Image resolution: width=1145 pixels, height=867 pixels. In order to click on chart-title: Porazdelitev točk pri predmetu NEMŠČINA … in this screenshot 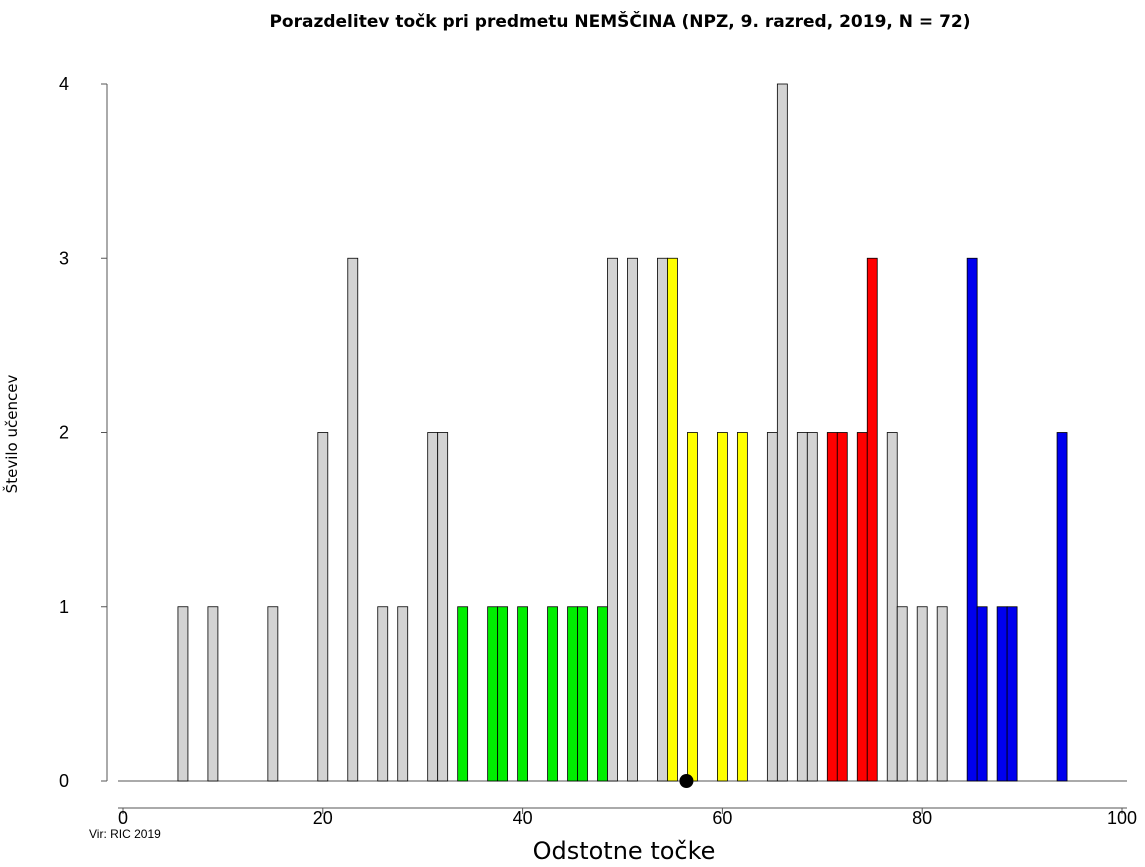, I will do `click(619, 21)`.